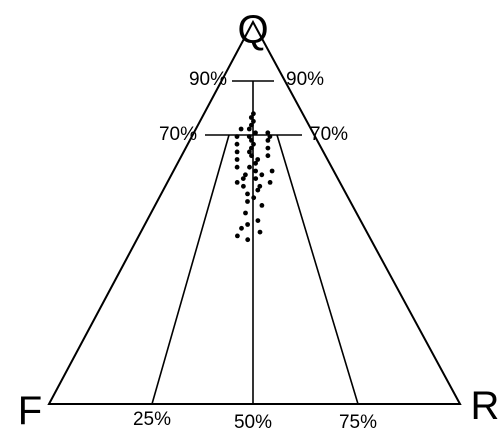 This screenshot has height=430, width=503. Describe the element at coordinates (178, 134) in the screenshot. I see `q-70-label-left: 70%` at that location.